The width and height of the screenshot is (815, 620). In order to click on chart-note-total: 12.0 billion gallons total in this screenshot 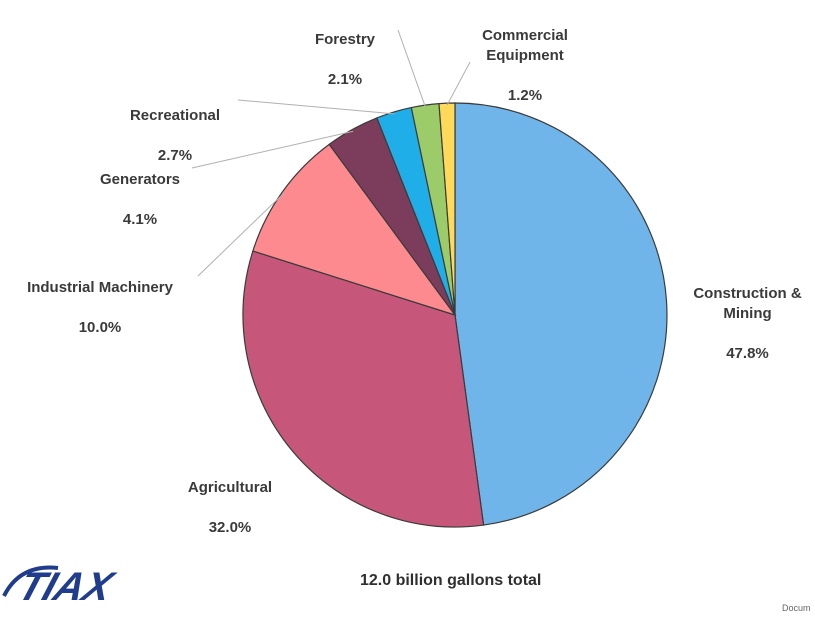, I will do `click(451, 580)`.